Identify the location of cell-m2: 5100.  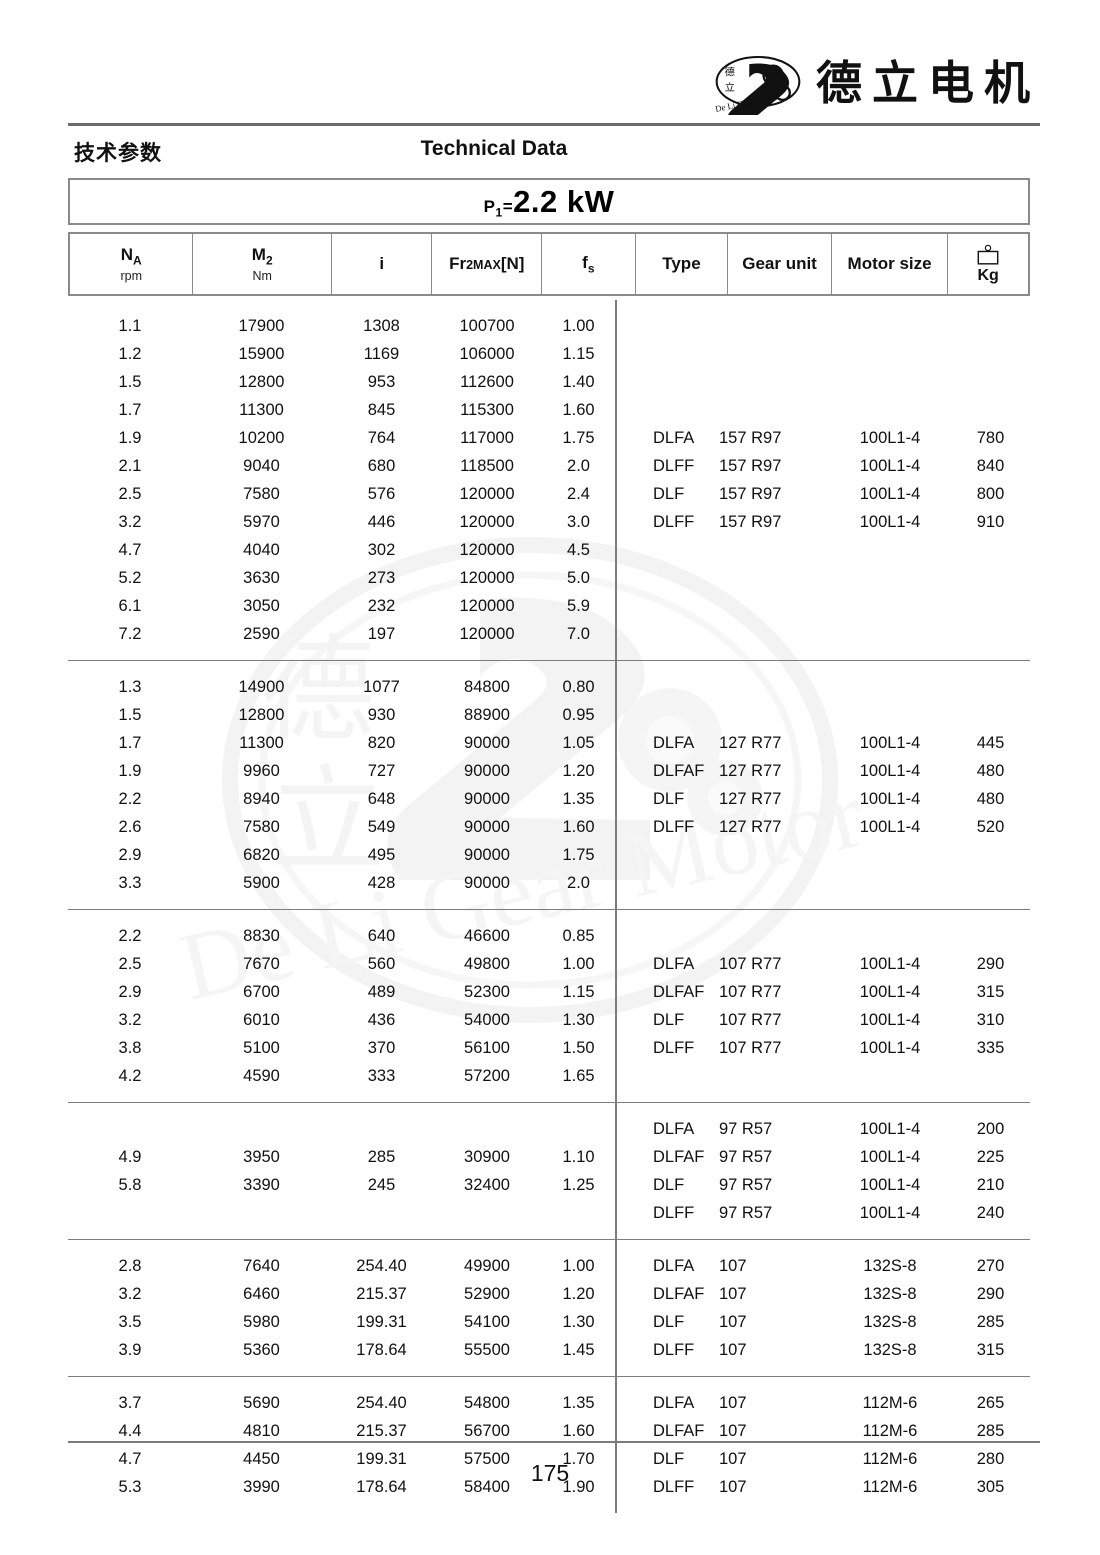
(261, 1047).